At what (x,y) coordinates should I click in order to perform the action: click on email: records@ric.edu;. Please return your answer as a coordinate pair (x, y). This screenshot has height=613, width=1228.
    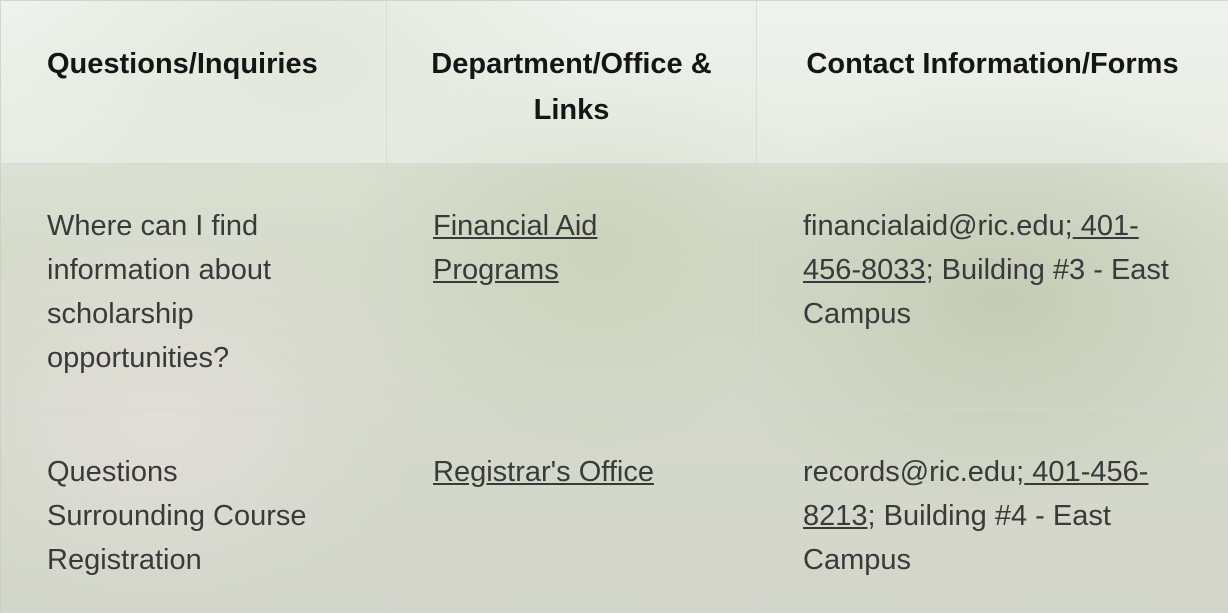
    Looking at the image, I should click on (914, 472).